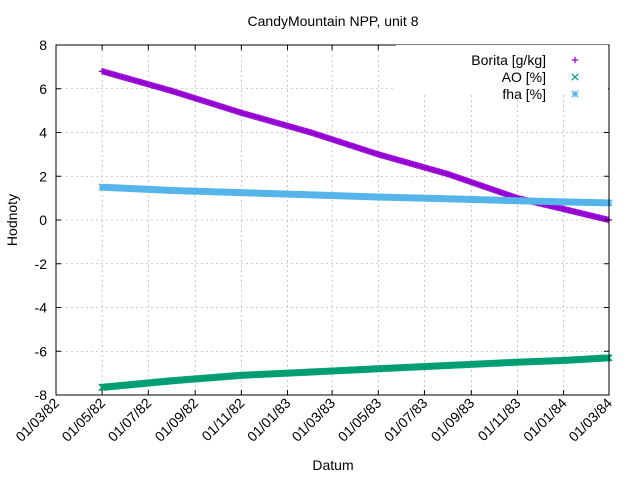 This screenshot has height=480, width=640. I want to click on x-tick-label: 01/03/84, so click(590, 420).